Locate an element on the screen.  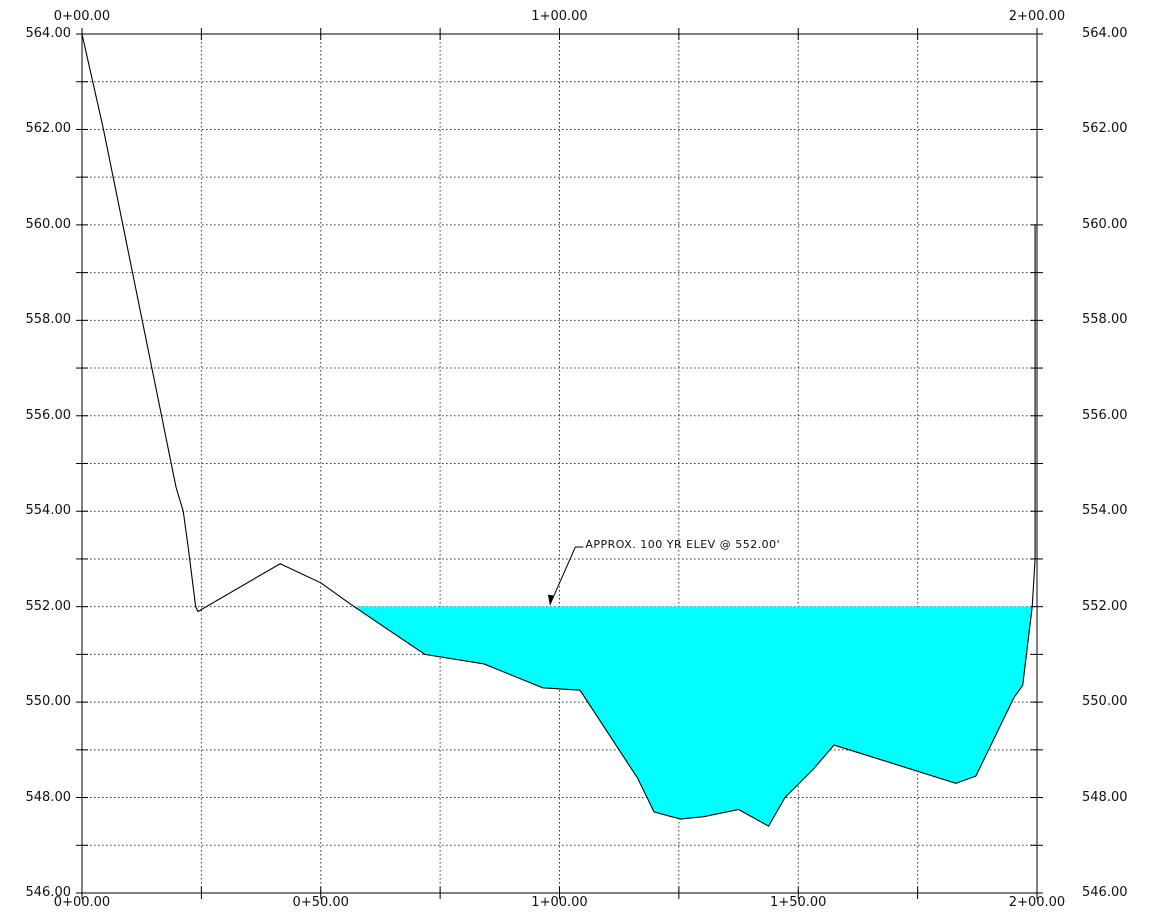
y-tick-label-right: 562.00 is located at coordinates (1105, 129).